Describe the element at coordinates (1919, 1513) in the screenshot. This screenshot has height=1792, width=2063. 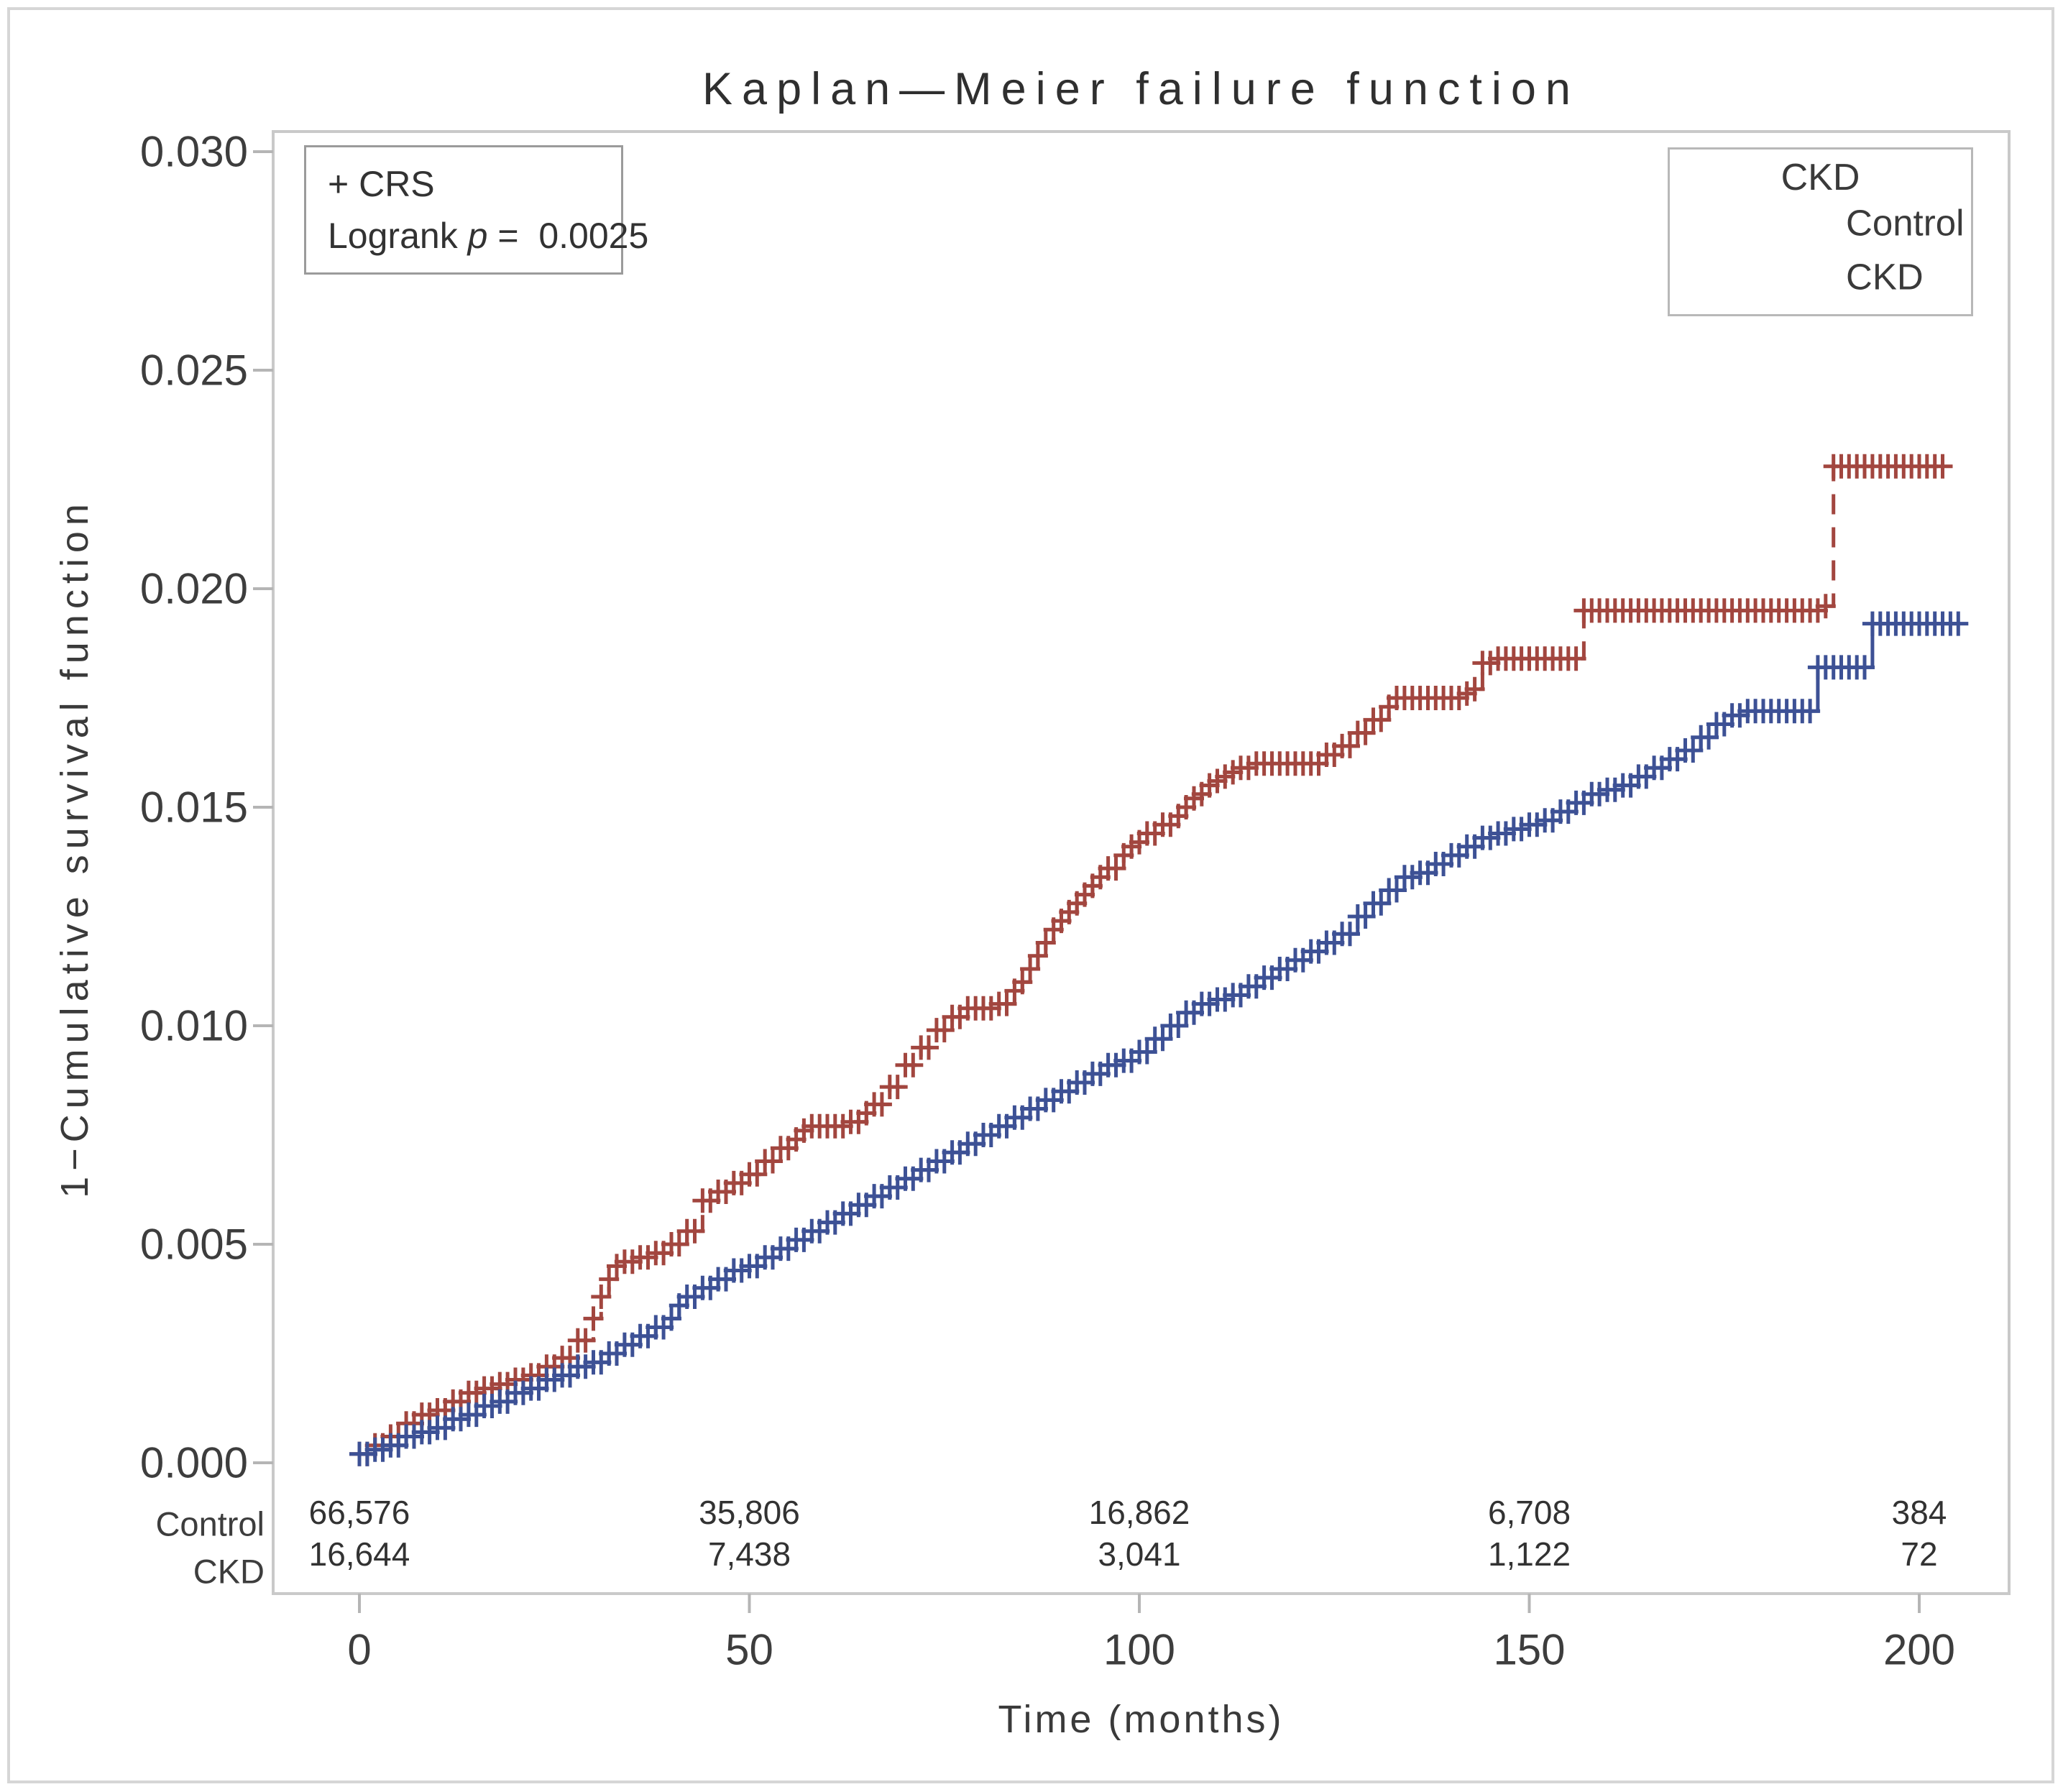
I see `at-risk-value: 384` at that location.